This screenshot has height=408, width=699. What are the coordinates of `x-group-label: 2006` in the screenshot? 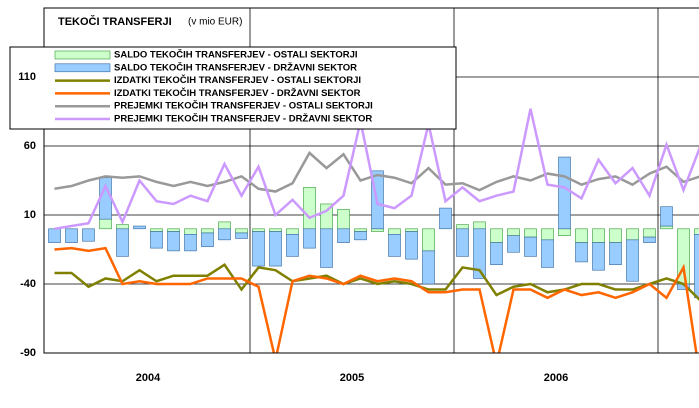 It's located at (556, 378).